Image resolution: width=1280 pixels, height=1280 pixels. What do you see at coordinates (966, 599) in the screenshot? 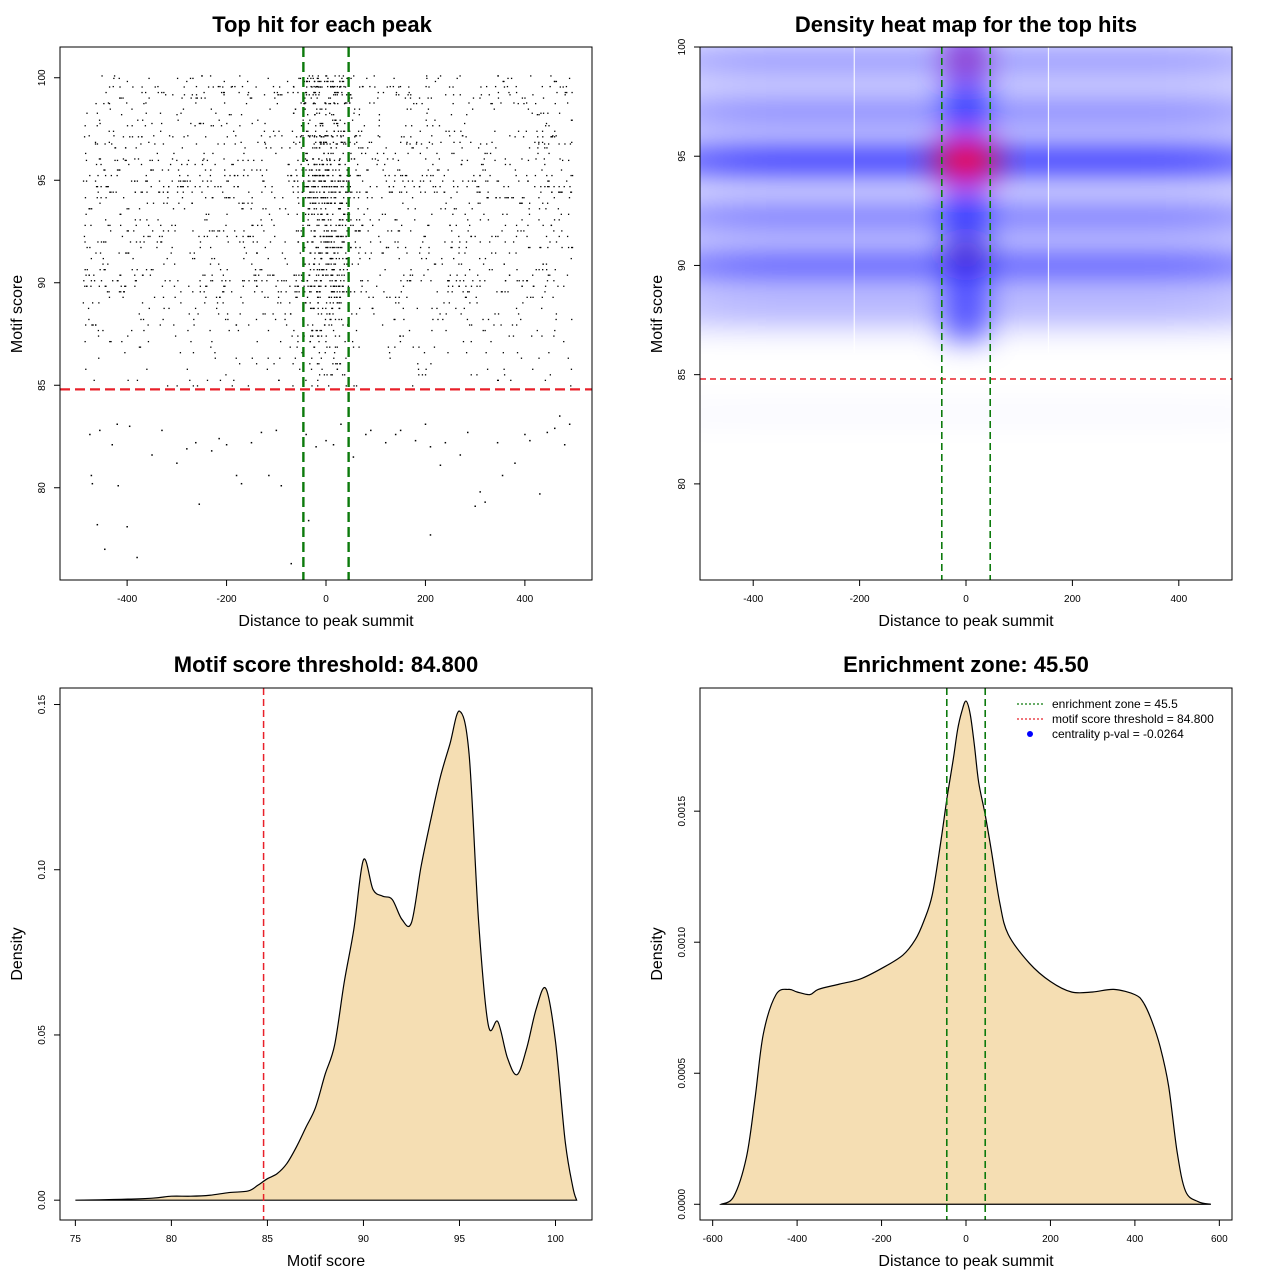
I see `x-tick-label: 0` at bounding box center [966, 599].